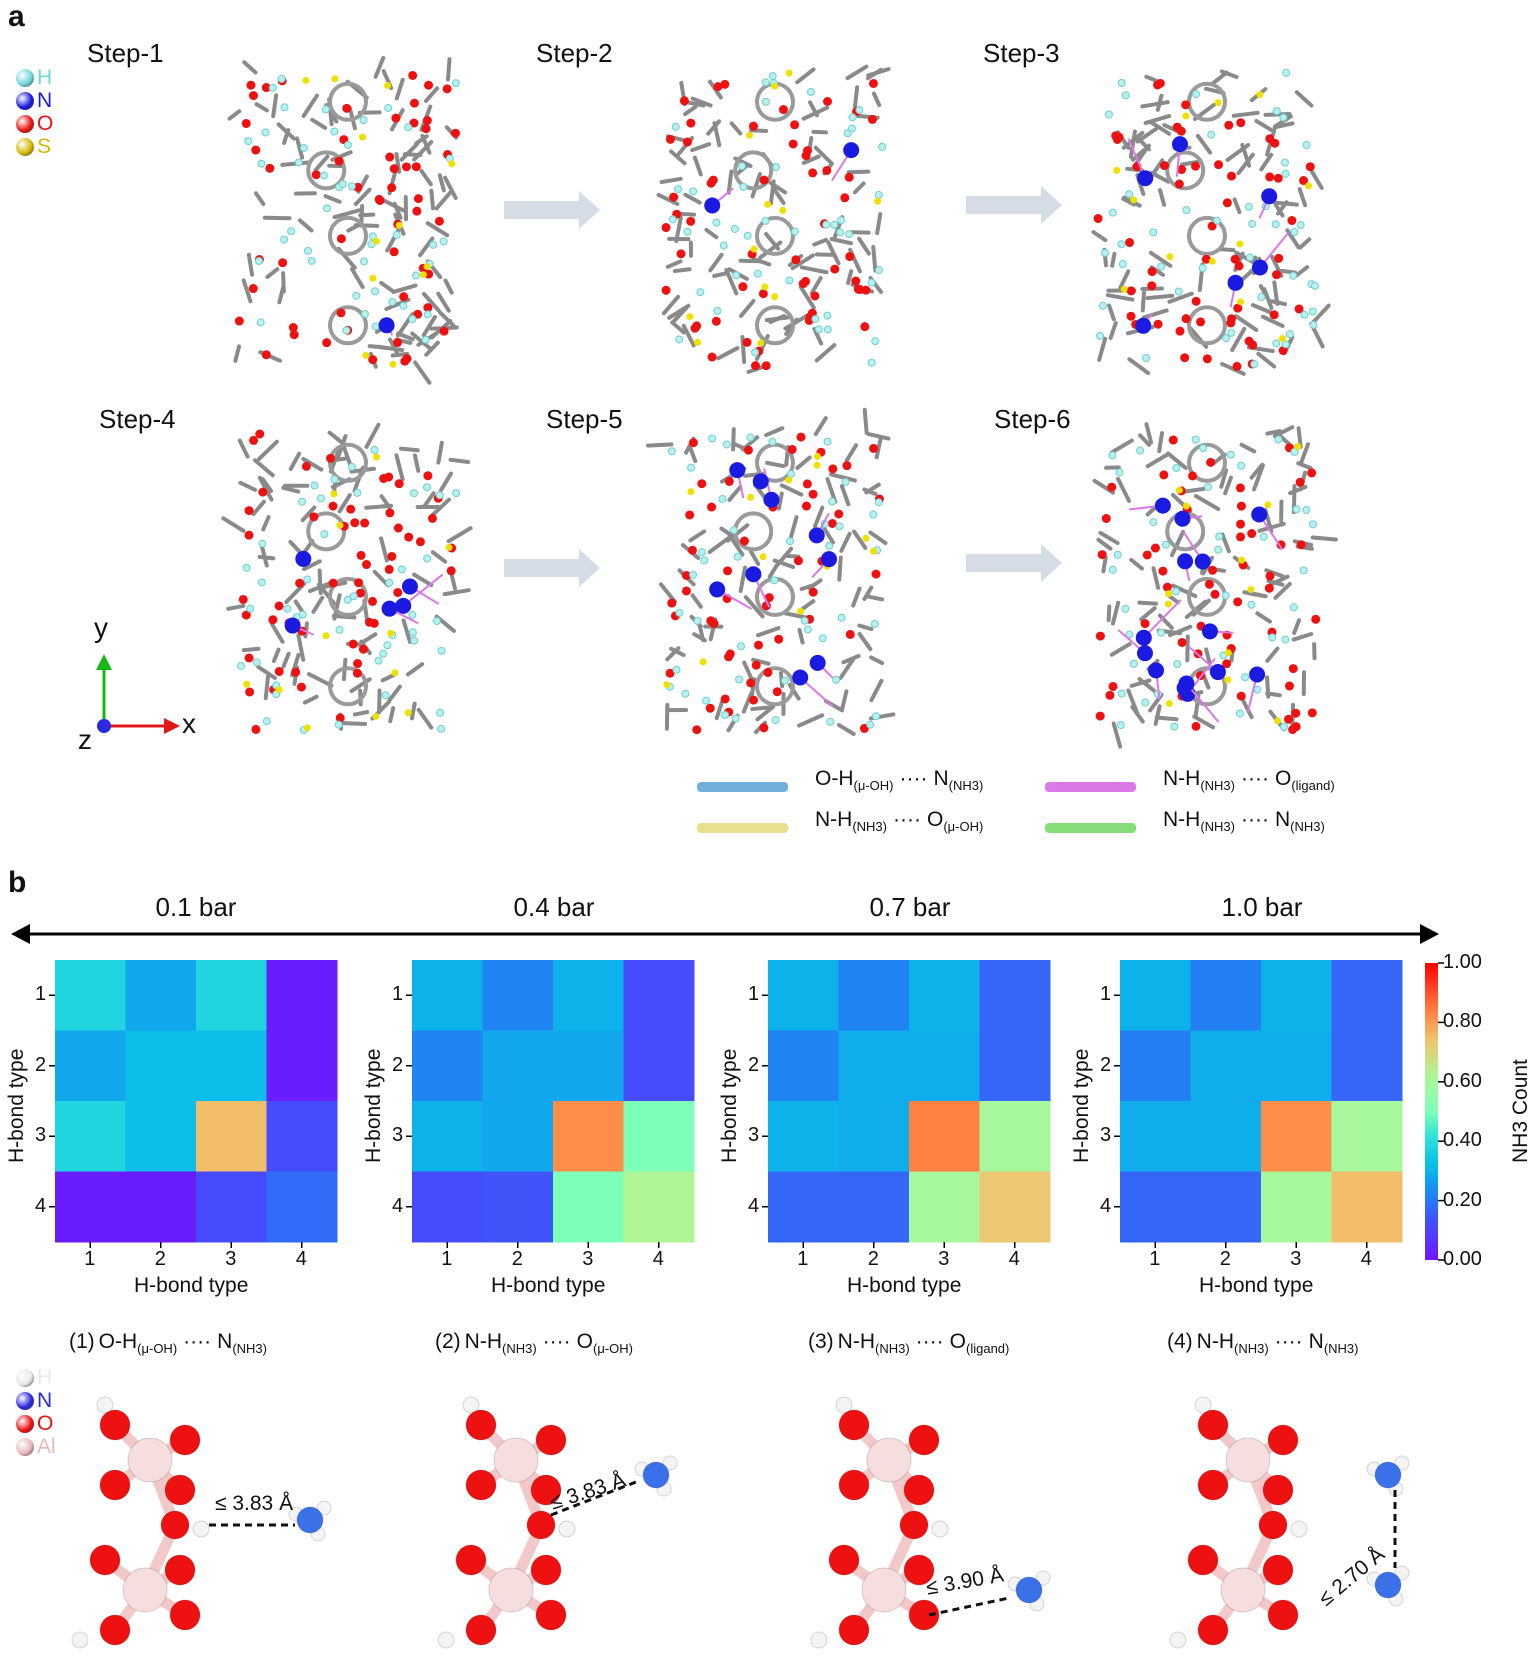  I want to click on donor-sub: (NH3), so click(1217, 827).